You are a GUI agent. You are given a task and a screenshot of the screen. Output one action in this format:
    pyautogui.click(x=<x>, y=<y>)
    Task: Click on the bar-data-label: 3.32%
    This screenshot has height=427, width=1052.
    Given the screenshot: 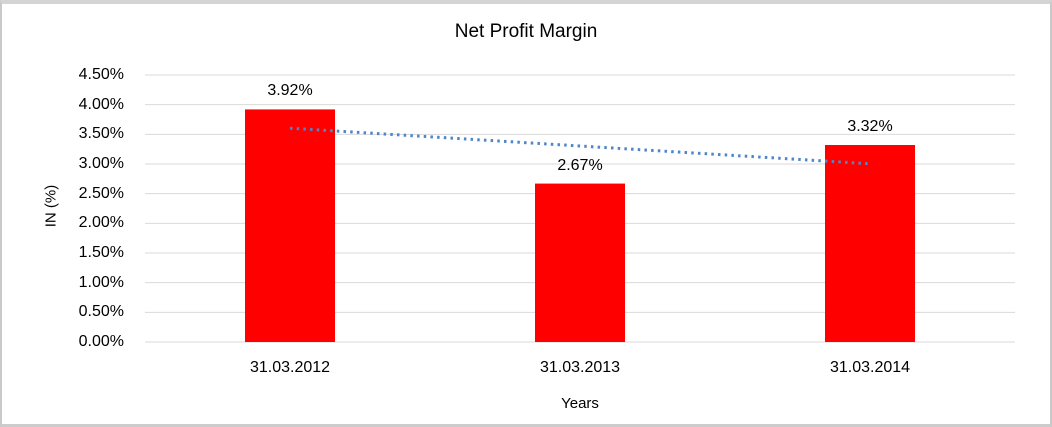 What is the action you would take?
    pyautogui.click(x=870, y=126)
    